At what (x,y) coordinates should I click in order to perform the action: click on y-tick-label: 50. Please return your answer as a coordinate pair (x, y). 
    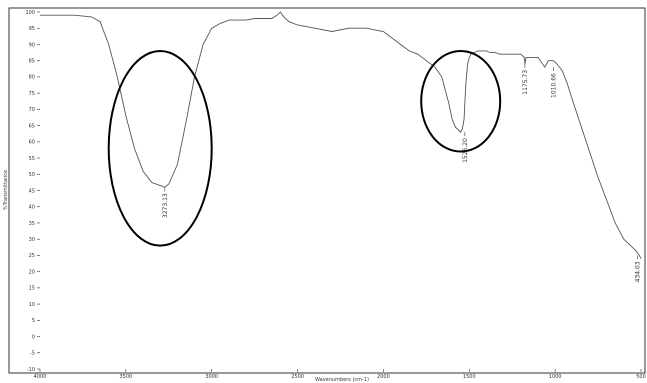
    Looking at the image, I should click on (32, 175).